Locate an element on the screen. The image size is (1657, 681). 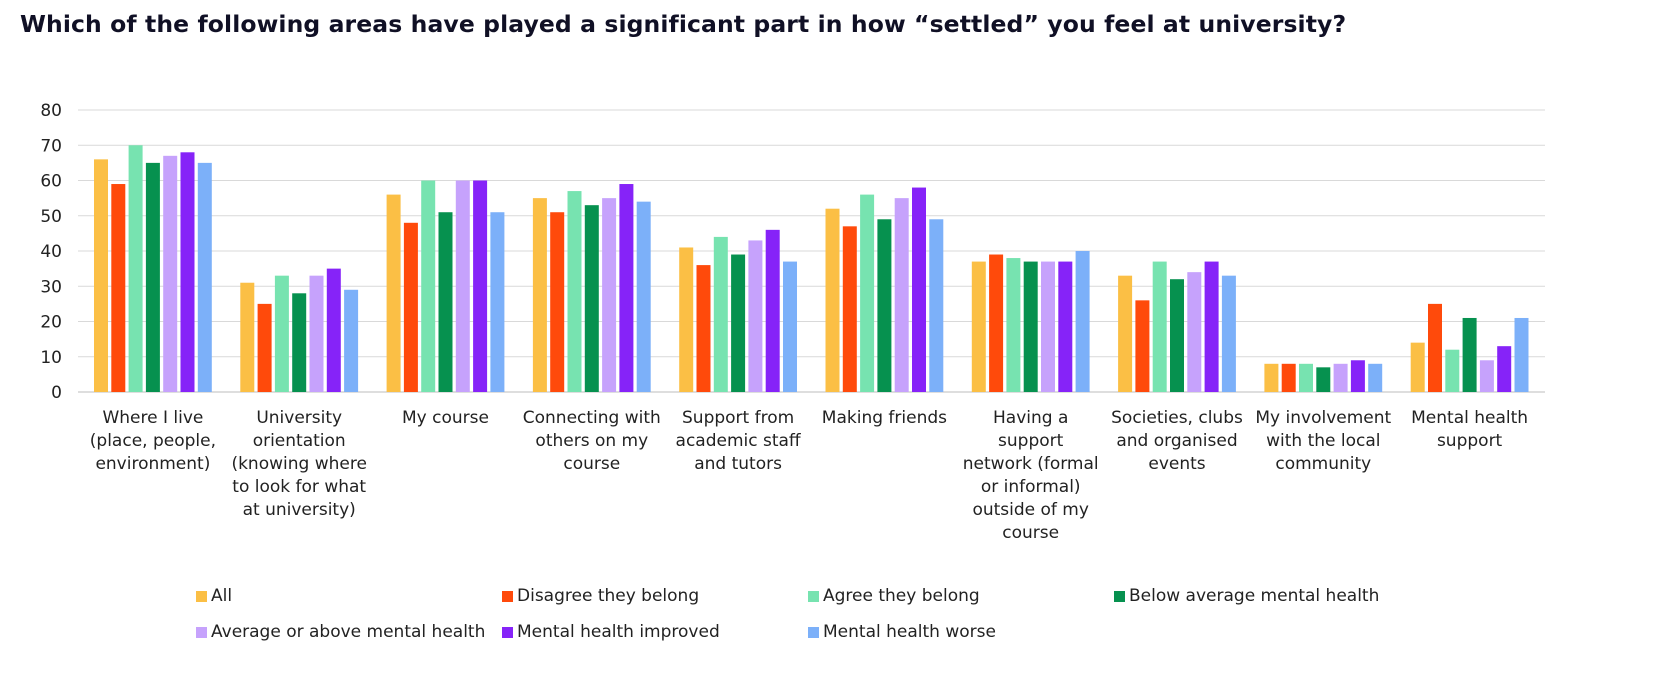
legend-item: All is located at coordinates (214, 596).